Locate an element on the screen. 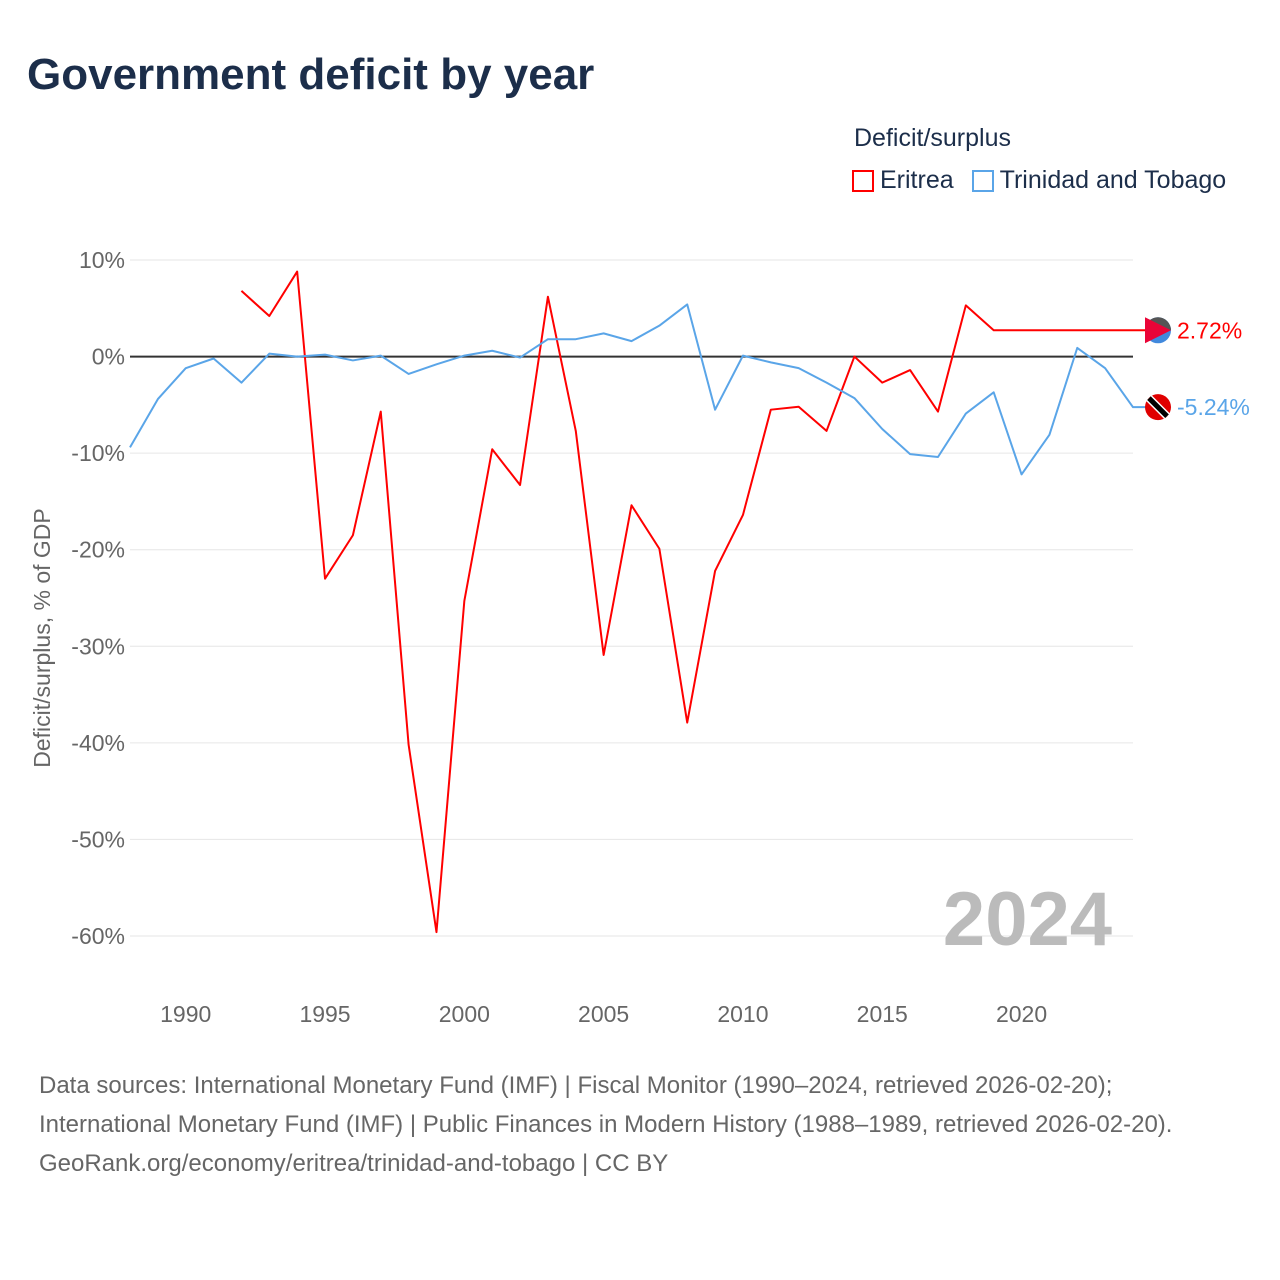 The image size is (1280, 1280). legend: Eritrea Trinidad and Tobago is located at coordinates (1039, 180).